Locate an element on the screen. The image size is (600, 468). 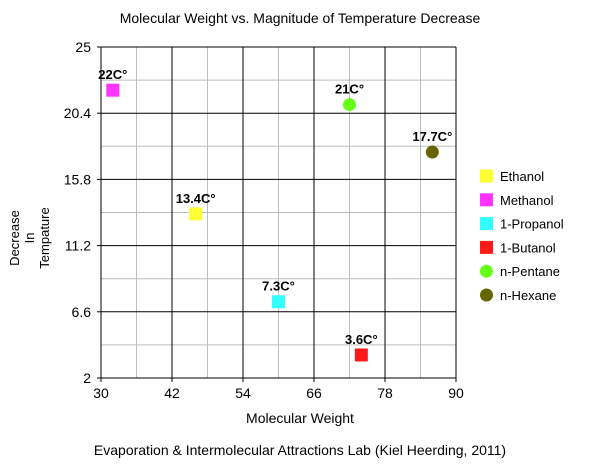
legend-label-ethanol: Ethanol is located at coordinates (522, 176).